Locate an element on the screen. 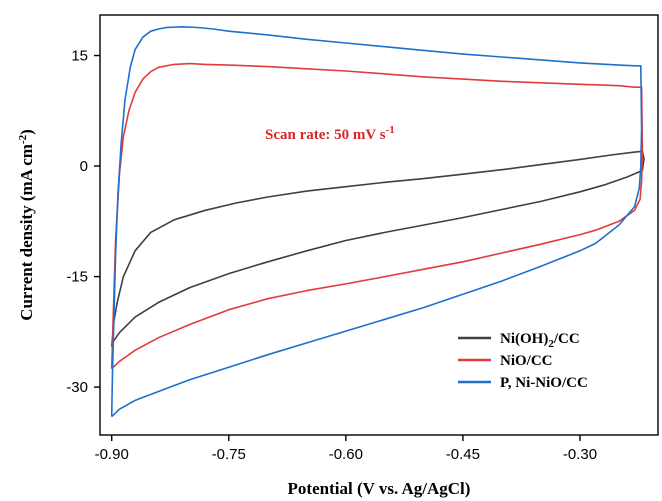  legend-label-nio: NiO/CC is located at coordinates (526, 361).